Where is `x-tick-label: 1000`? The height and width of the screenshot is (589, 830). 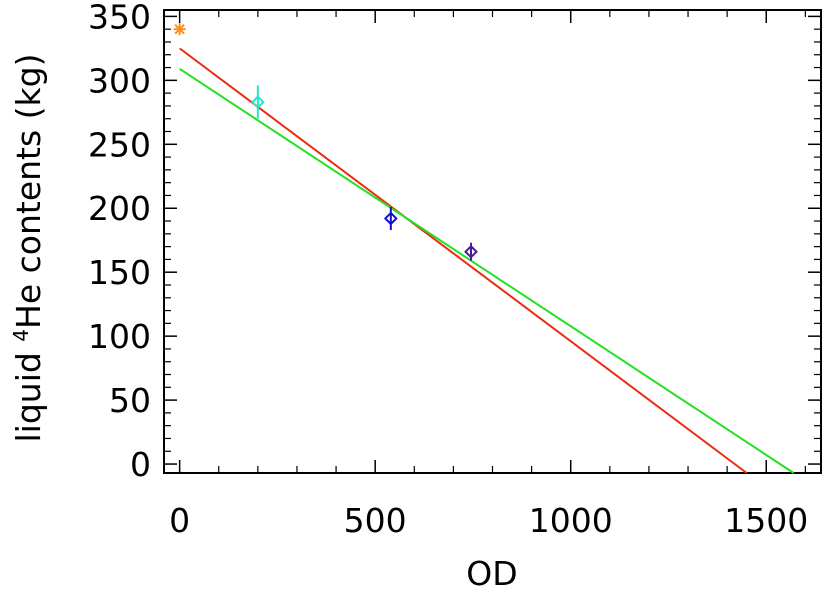
x-tick-label: 1000 is located at coordinates (571, 520).